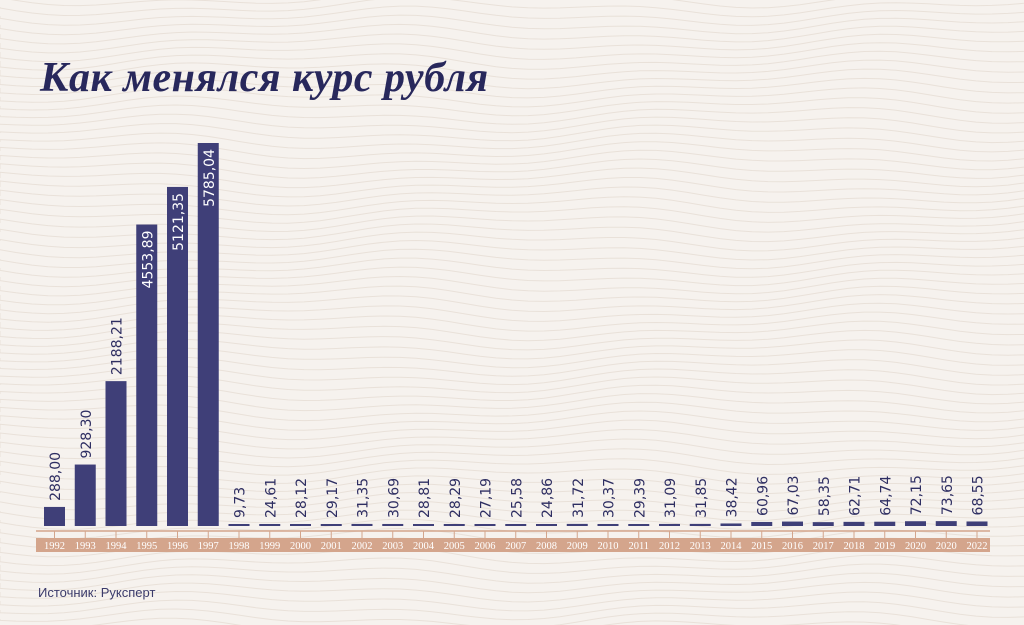 The image size is (1024, 625). Describe the element at coordinates (208, 334) in the screenshot. I see `bar-1997` at that location.